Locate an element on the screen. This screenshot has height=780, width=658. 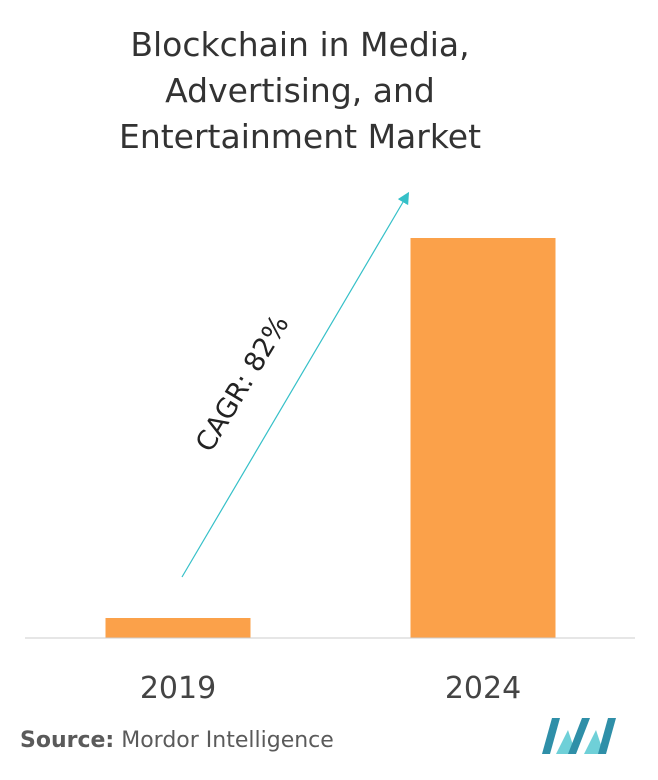
mordor-intelligence-logo-icon is located at coordinates (579, 736).